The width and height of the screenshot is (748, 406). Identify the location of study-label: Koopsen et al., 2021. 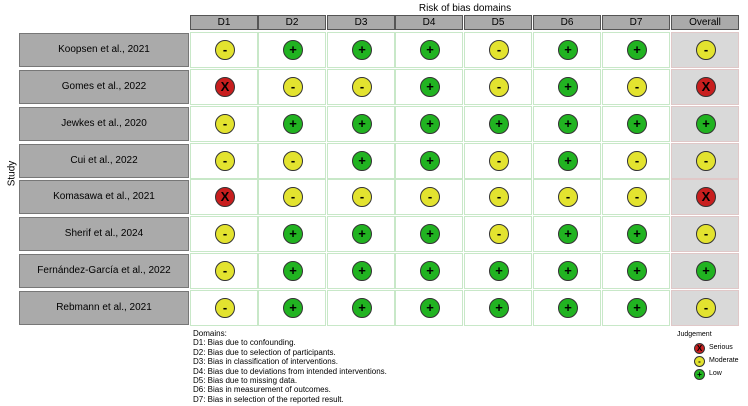
(104, 50).